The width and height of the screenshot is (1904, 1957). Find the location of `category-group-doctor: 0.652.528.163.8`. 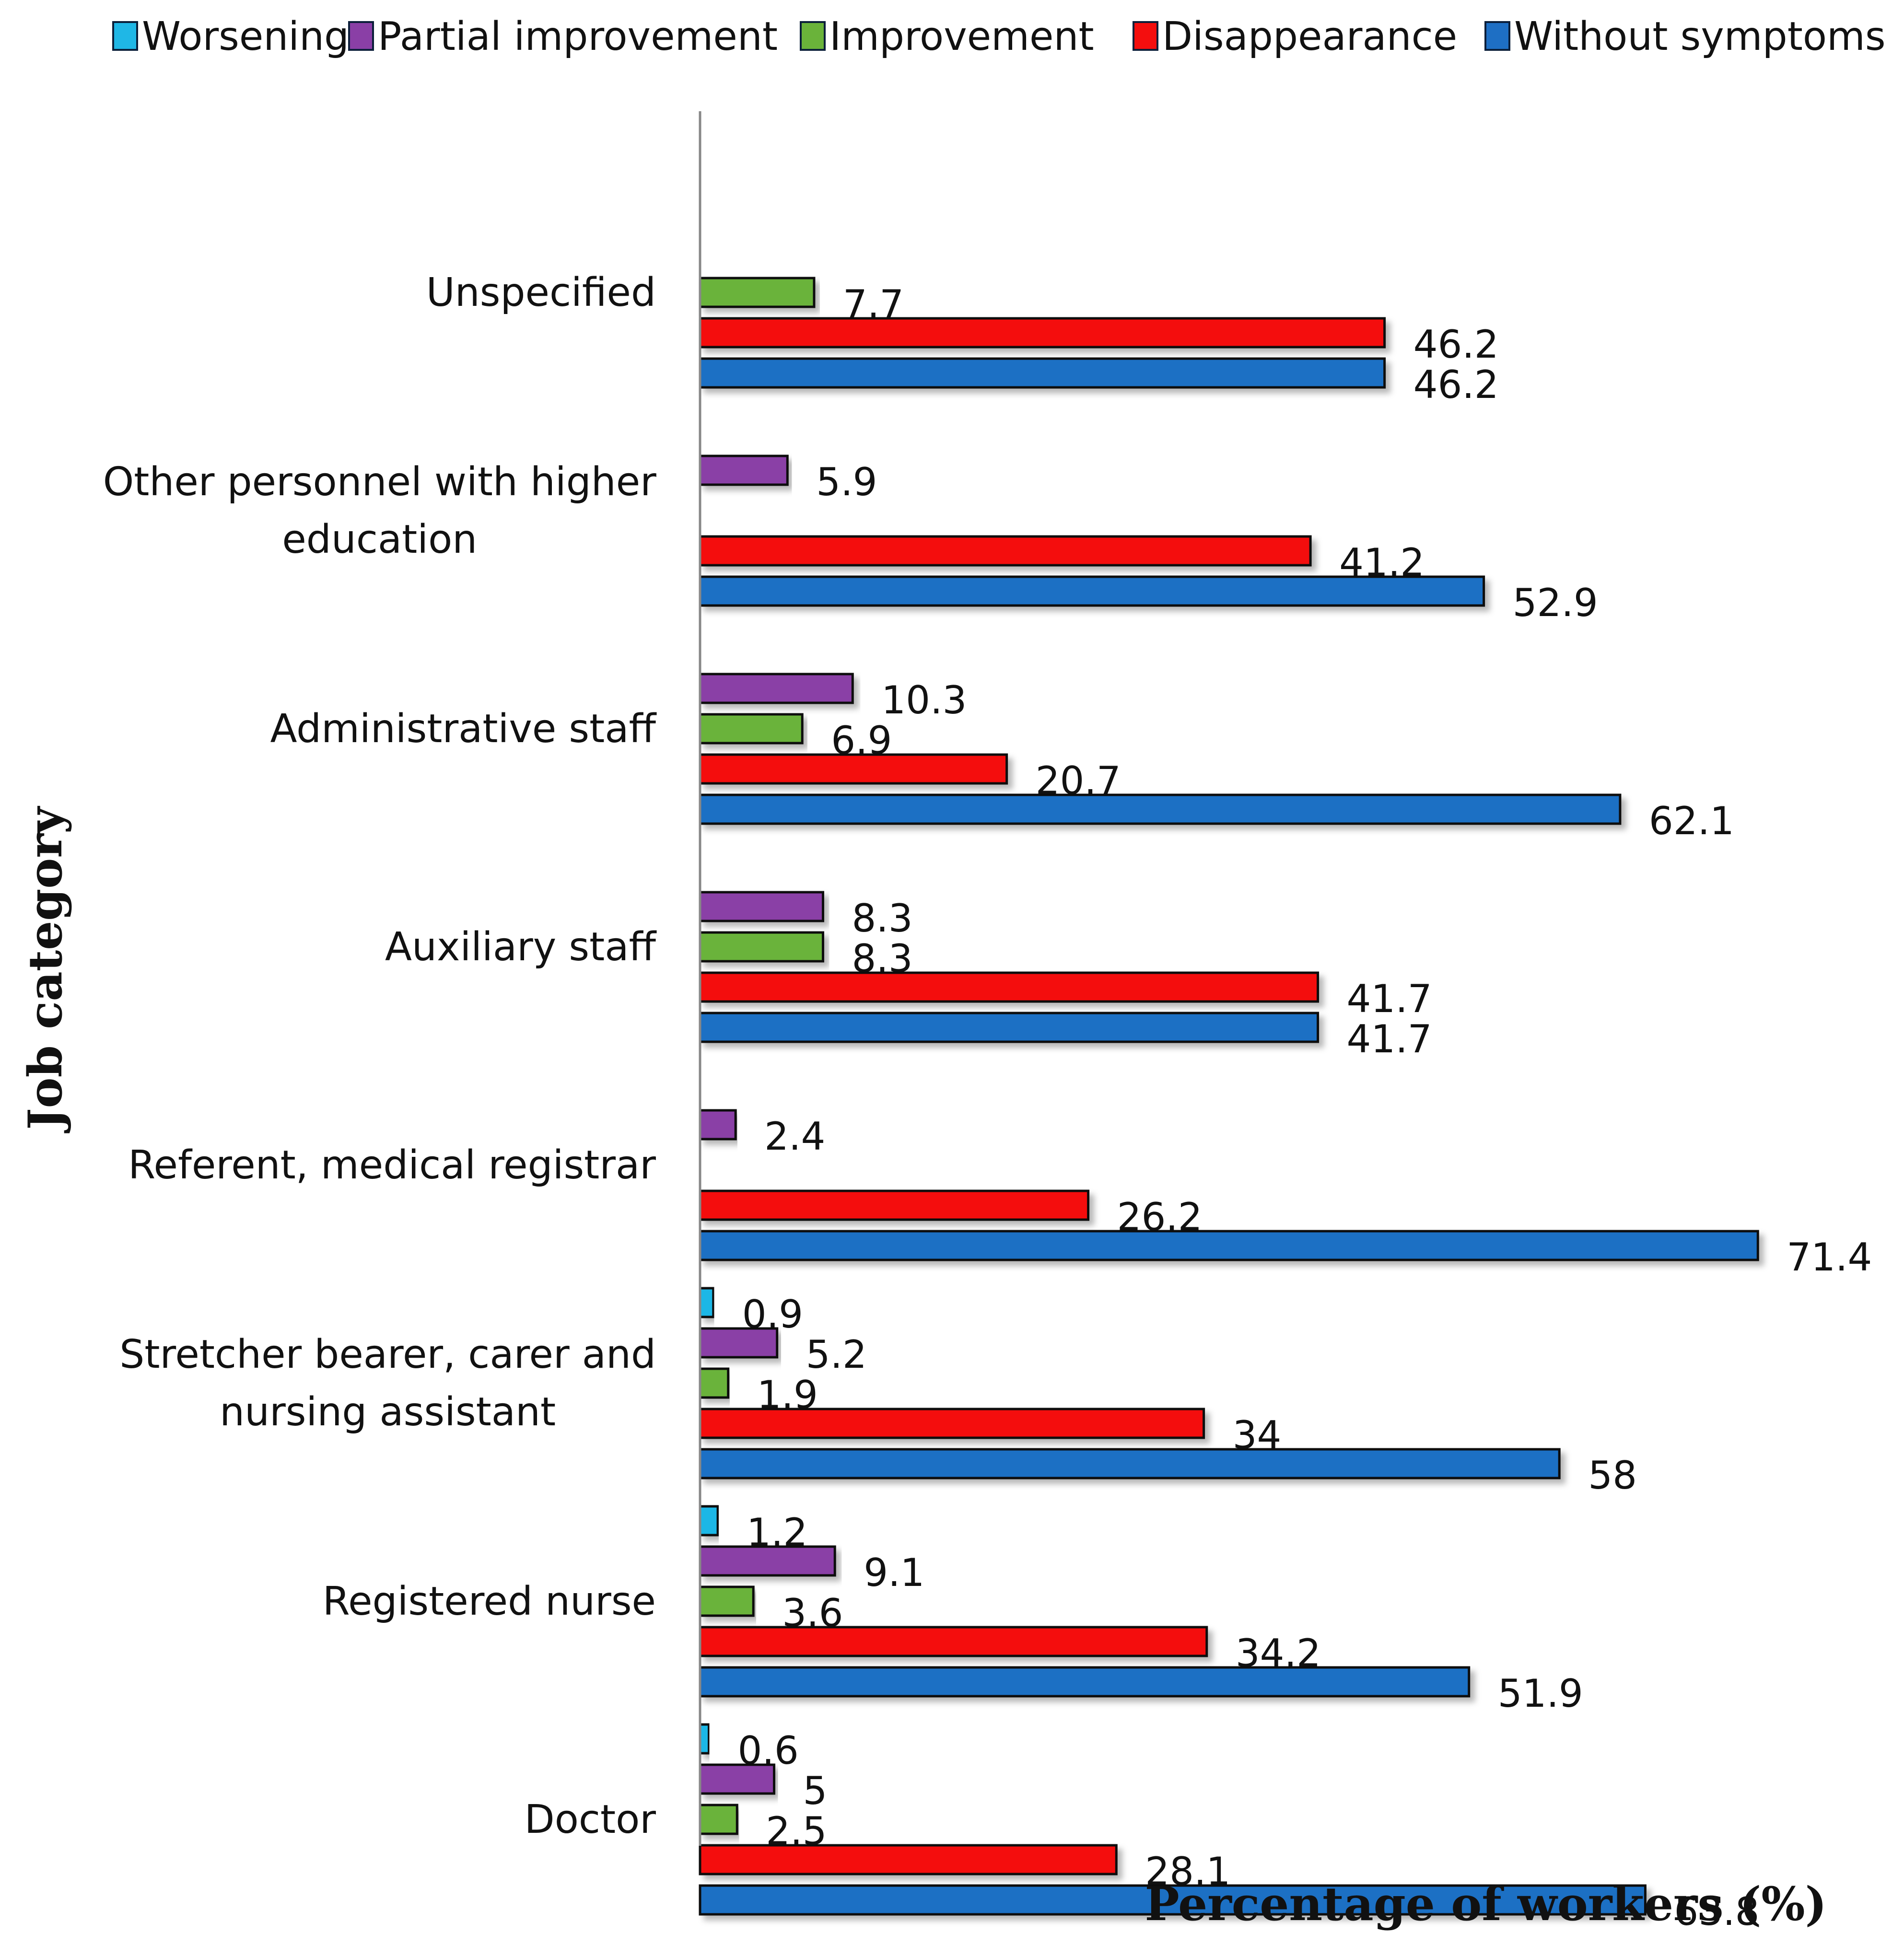

category-group-doctor: 0.652.528.163.8 is located at coordinates (1229, 1828).